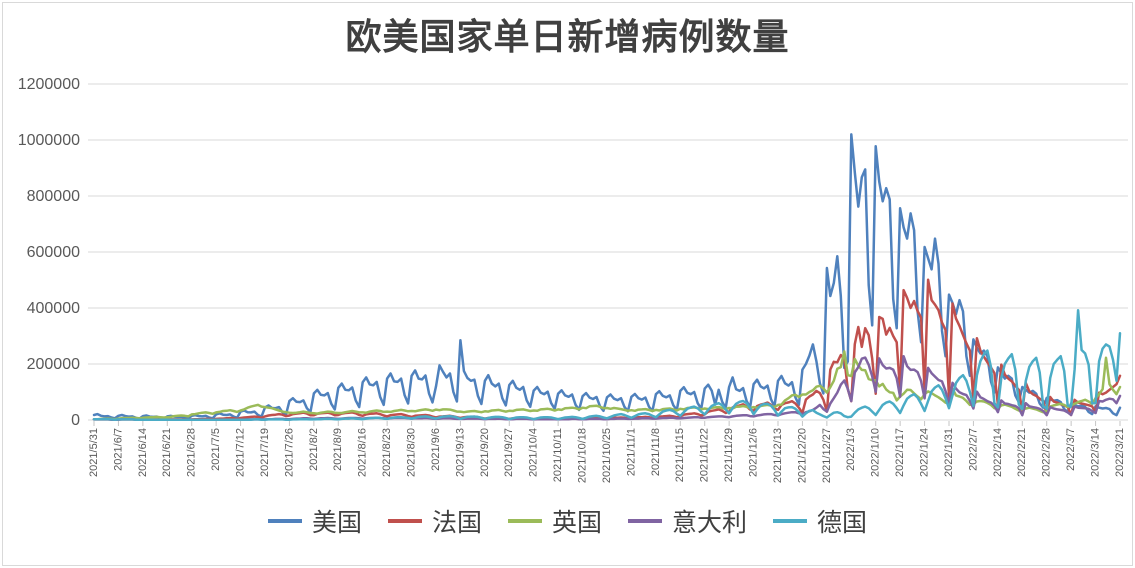  I want to click on legend-item-uk: 英国, so click(554, 521).